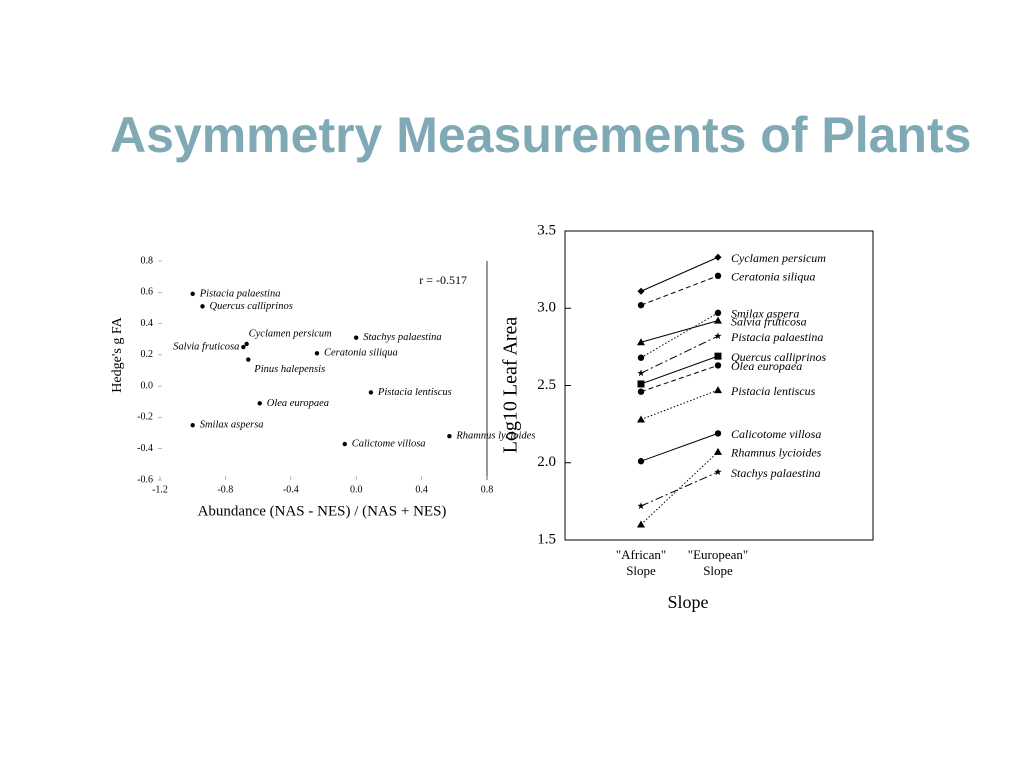  I want to click on y-axis-label: Log10 Leaf Area, so click(511, 385).